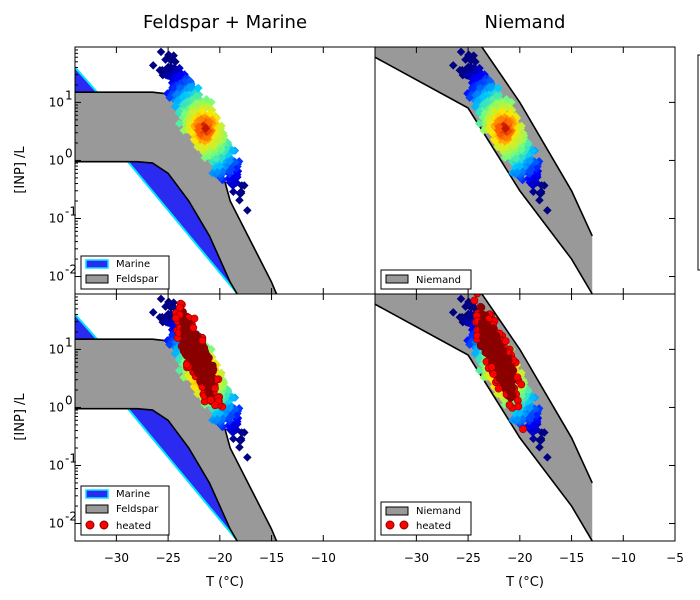 Image resolution: width=700 pixels, height=600 pixels. I want to click on band-edge-lower-niemand, so click(484, 175).